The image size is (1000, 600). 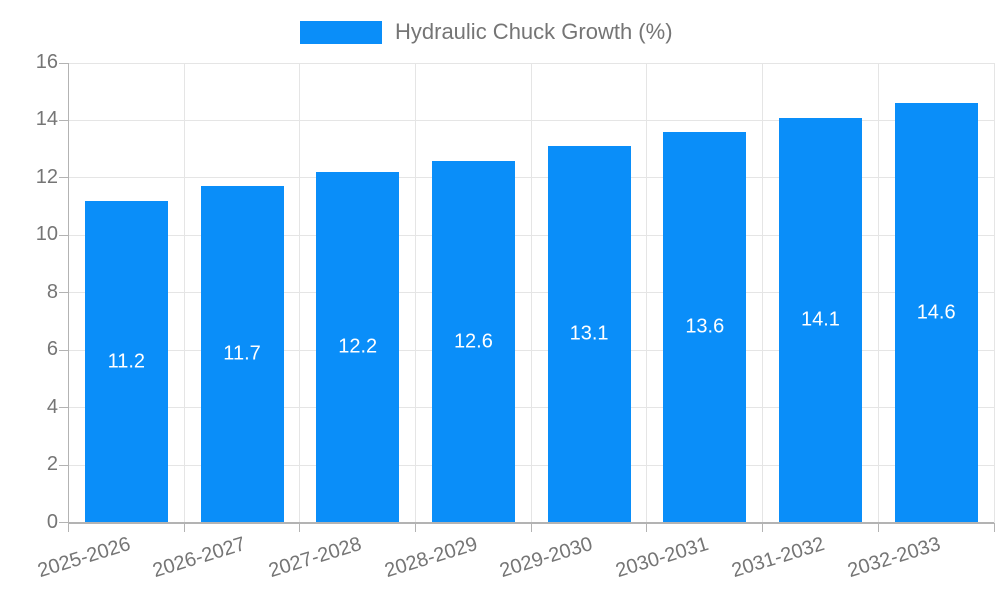 I want to click on bar-value-label: 12.2, so click(x=358, y=346).